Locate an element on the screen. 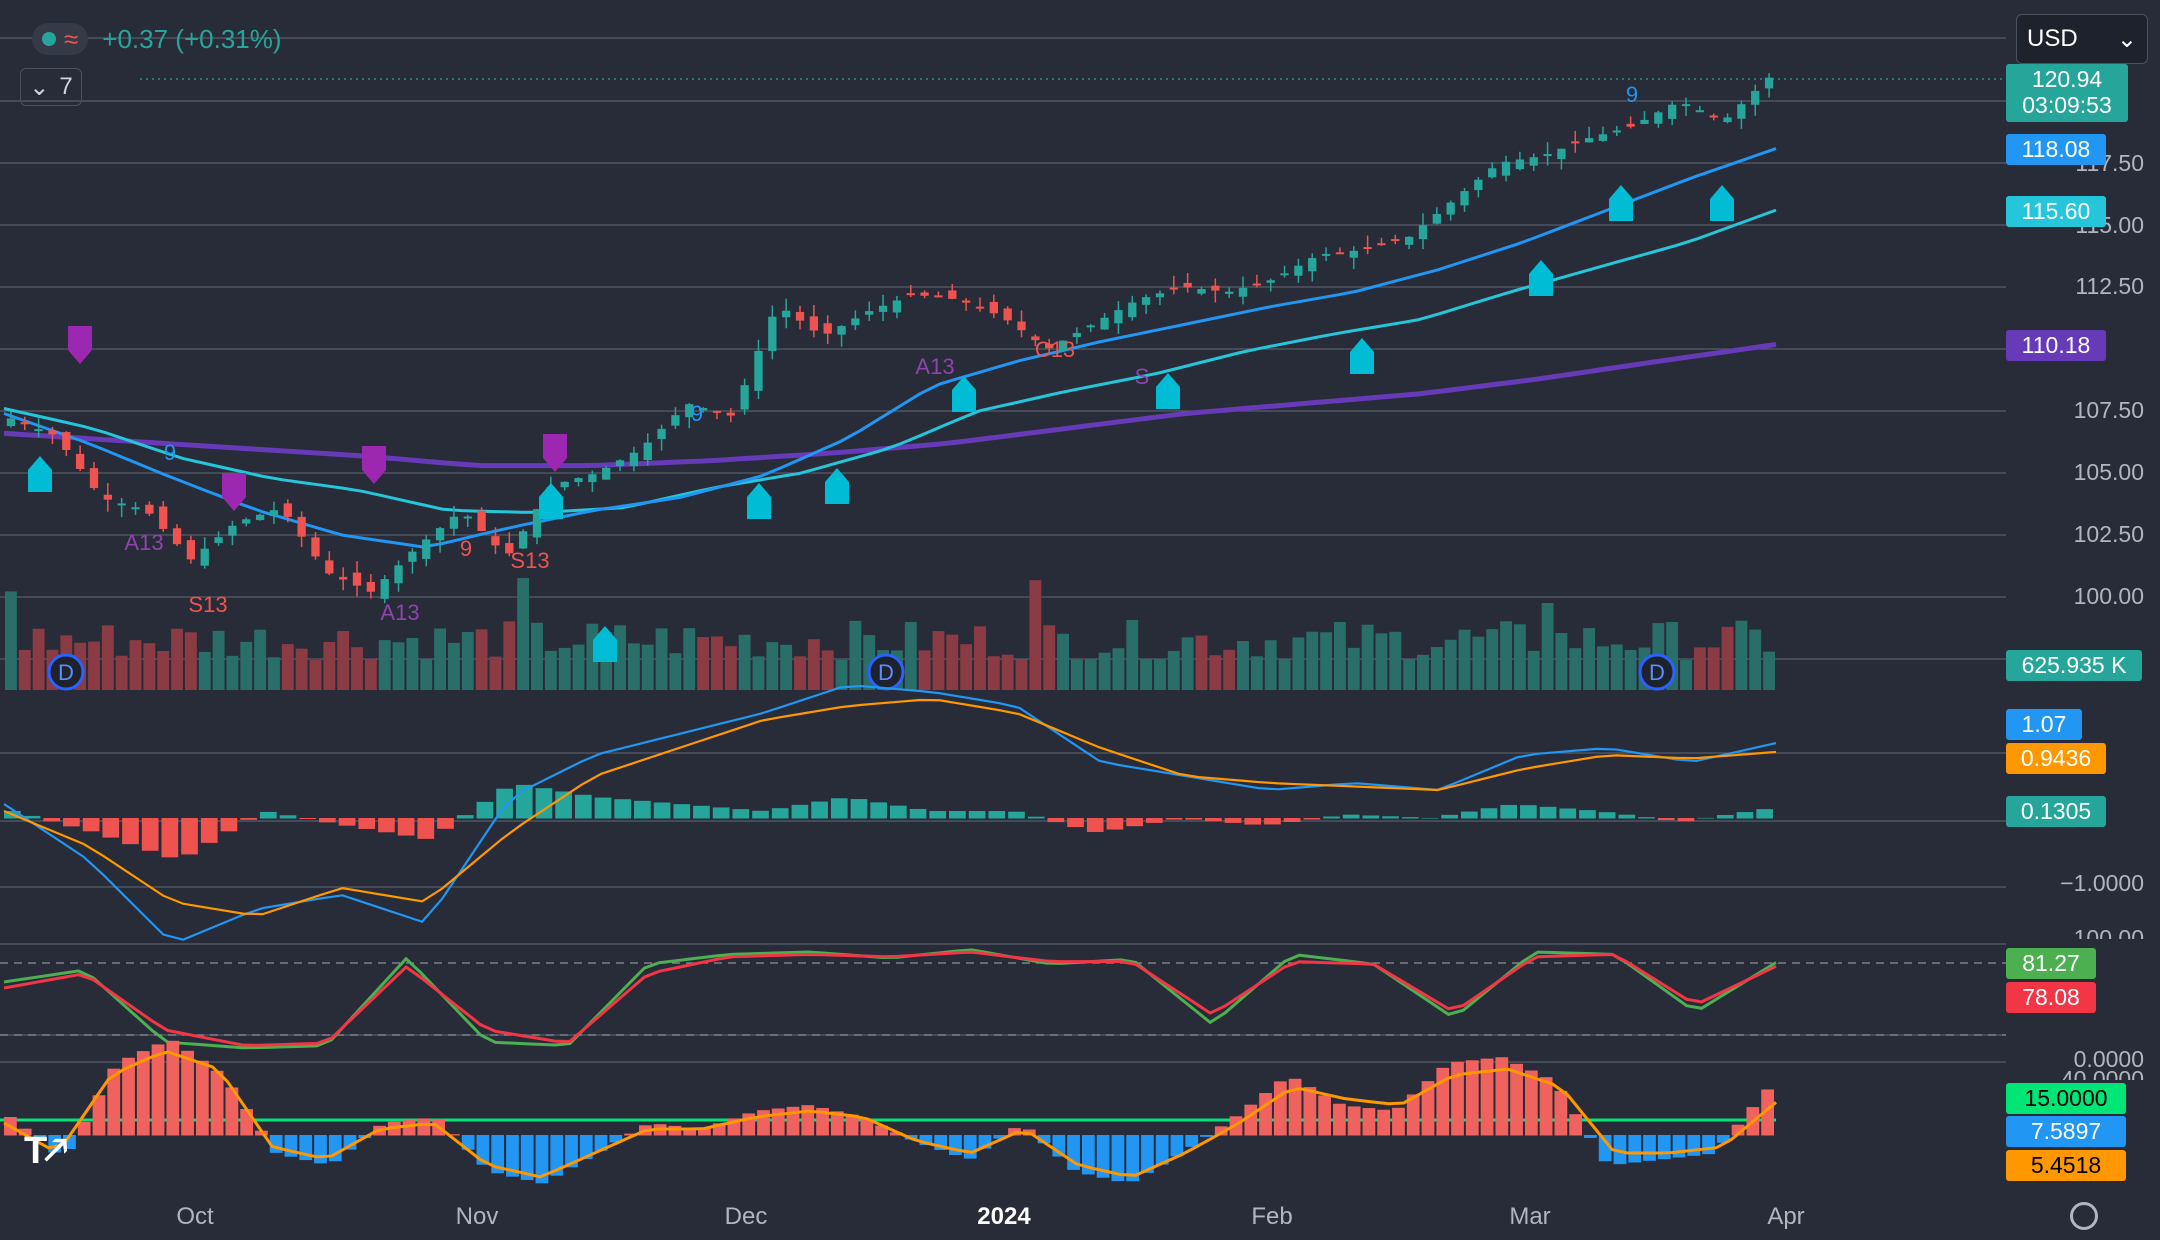  osc-level-value: 15.0000 is located at coordinates (2066, 1098).